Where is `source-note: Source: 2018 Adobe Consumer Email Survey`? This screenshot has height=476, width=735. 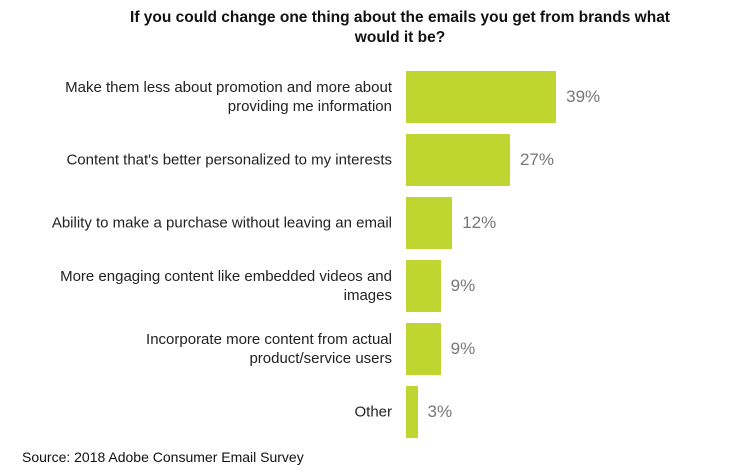 source-note: Source: 2018 Adobe Consumer Email Survey is located at coordinates (163, 457).